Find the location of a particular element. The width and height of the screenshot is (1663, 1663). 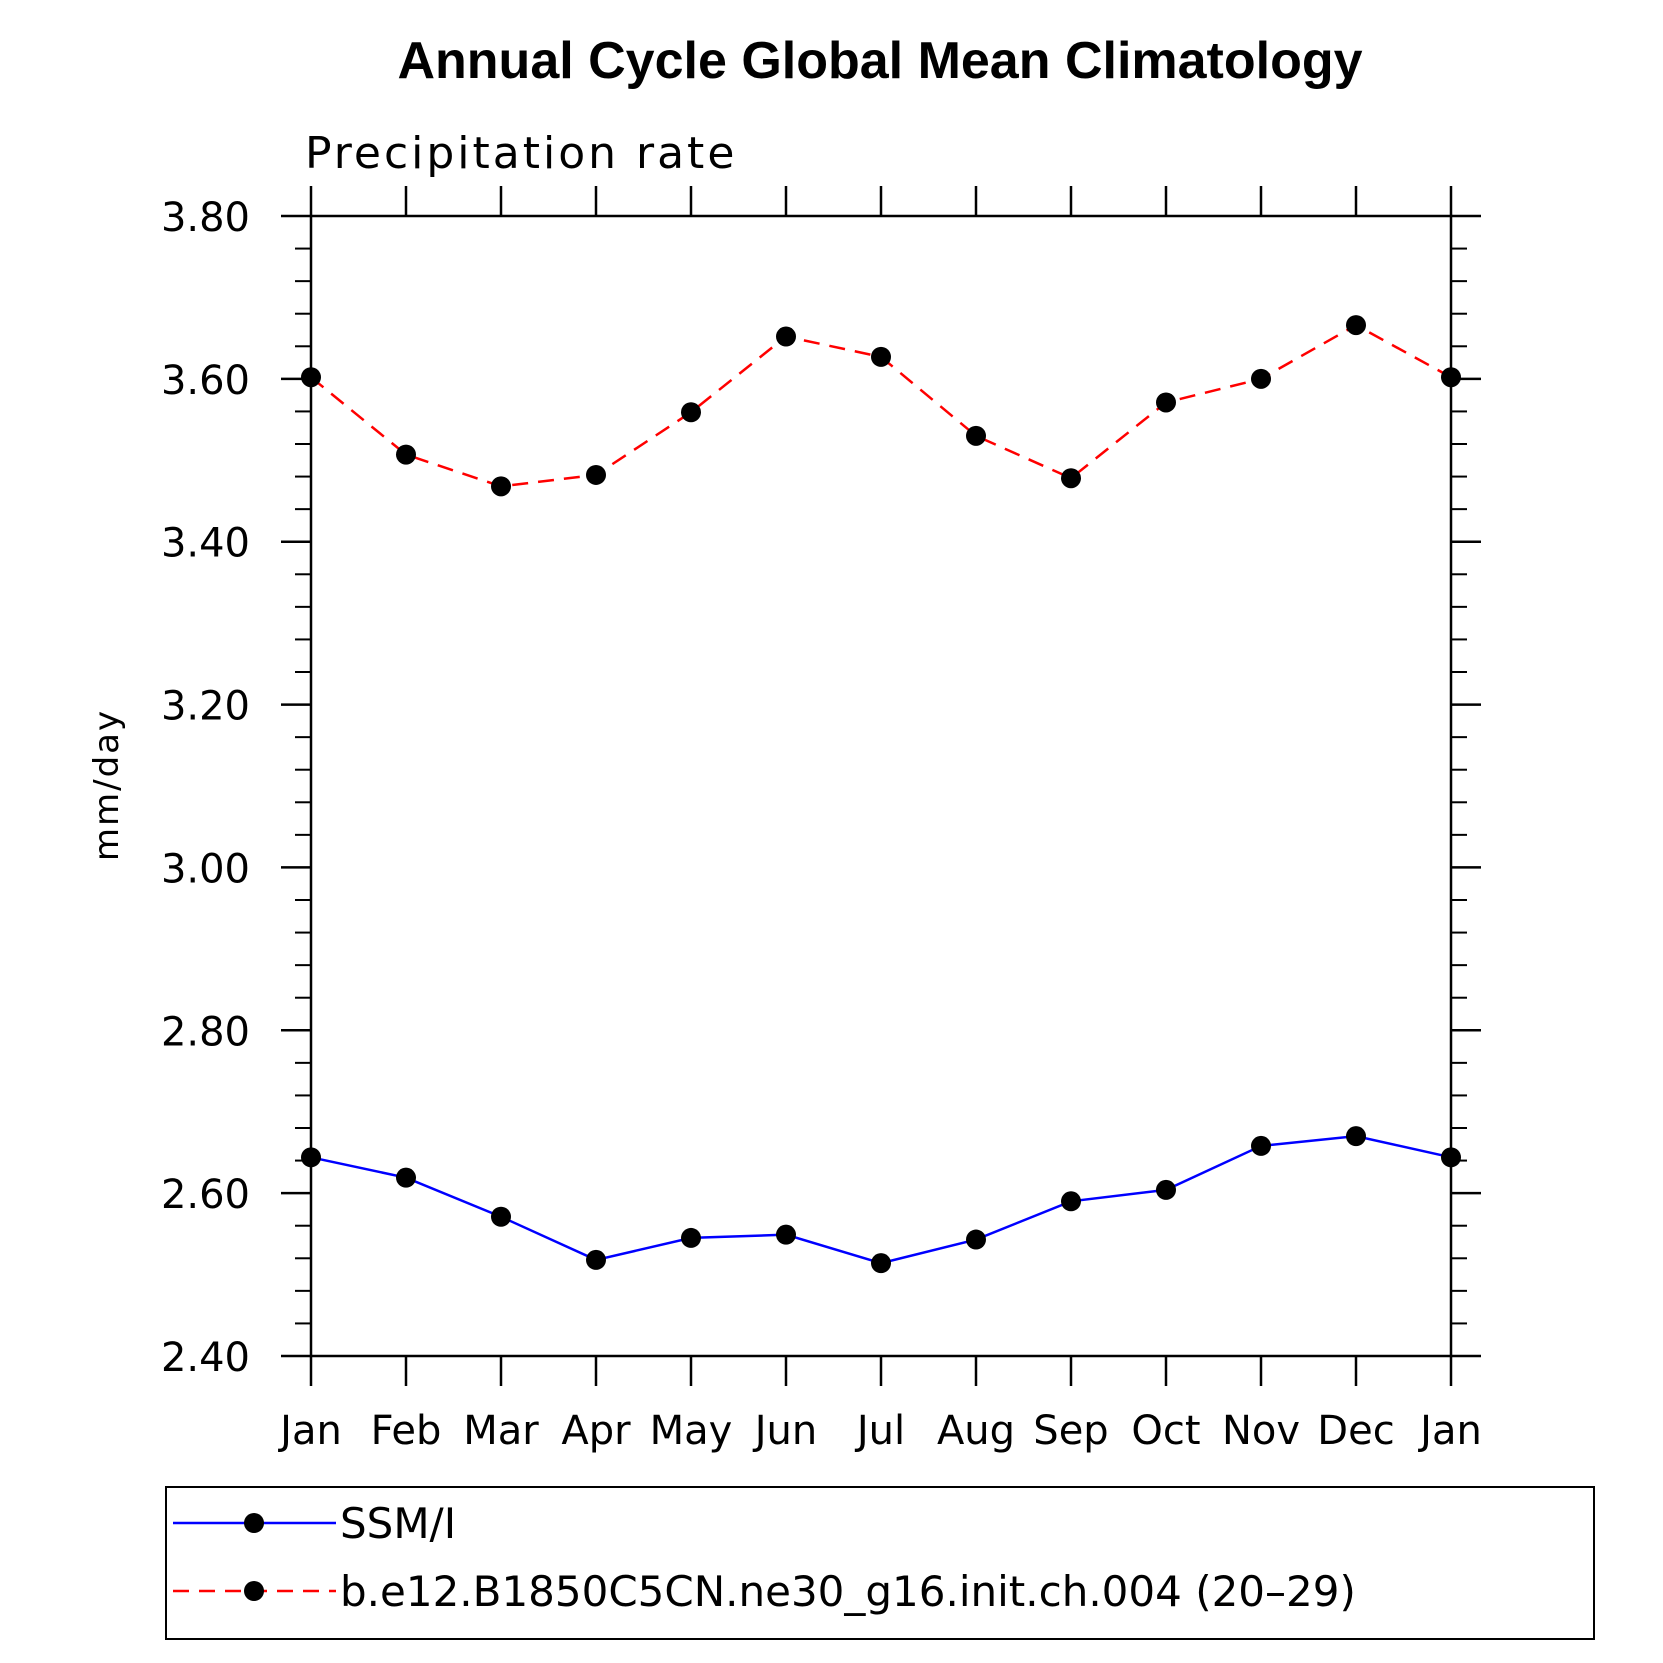

x-tick-label: Apr is located at coordinates (596, 1431).